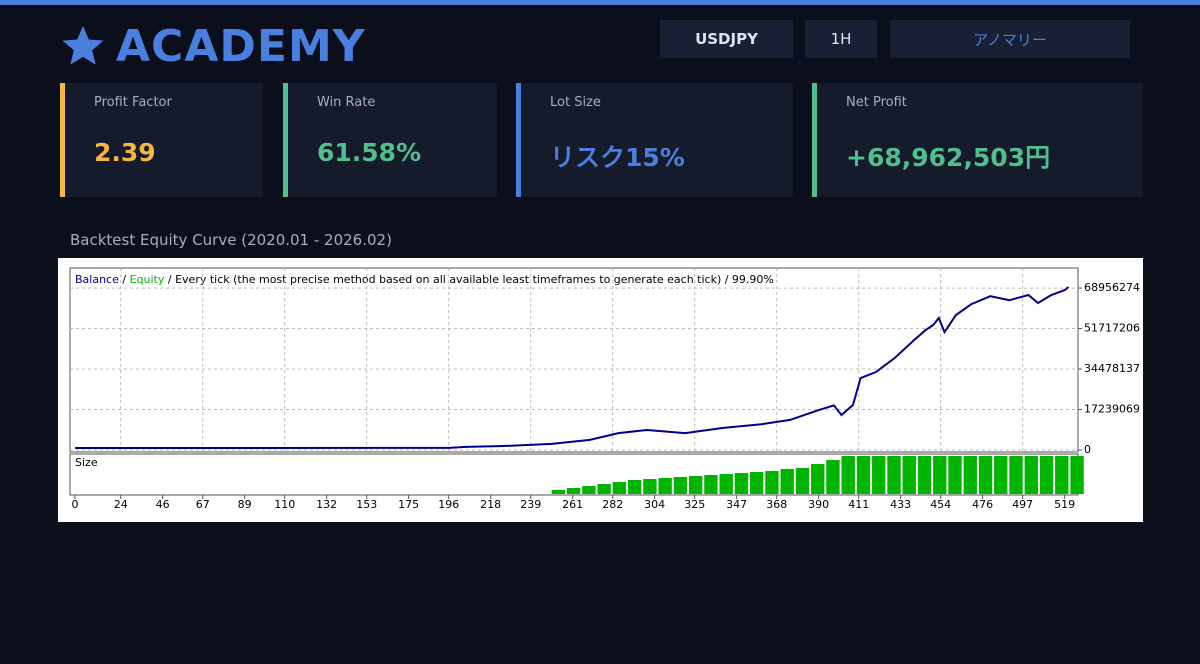  I want to click on y-tick-label: 51717206, so click(1112, 328).